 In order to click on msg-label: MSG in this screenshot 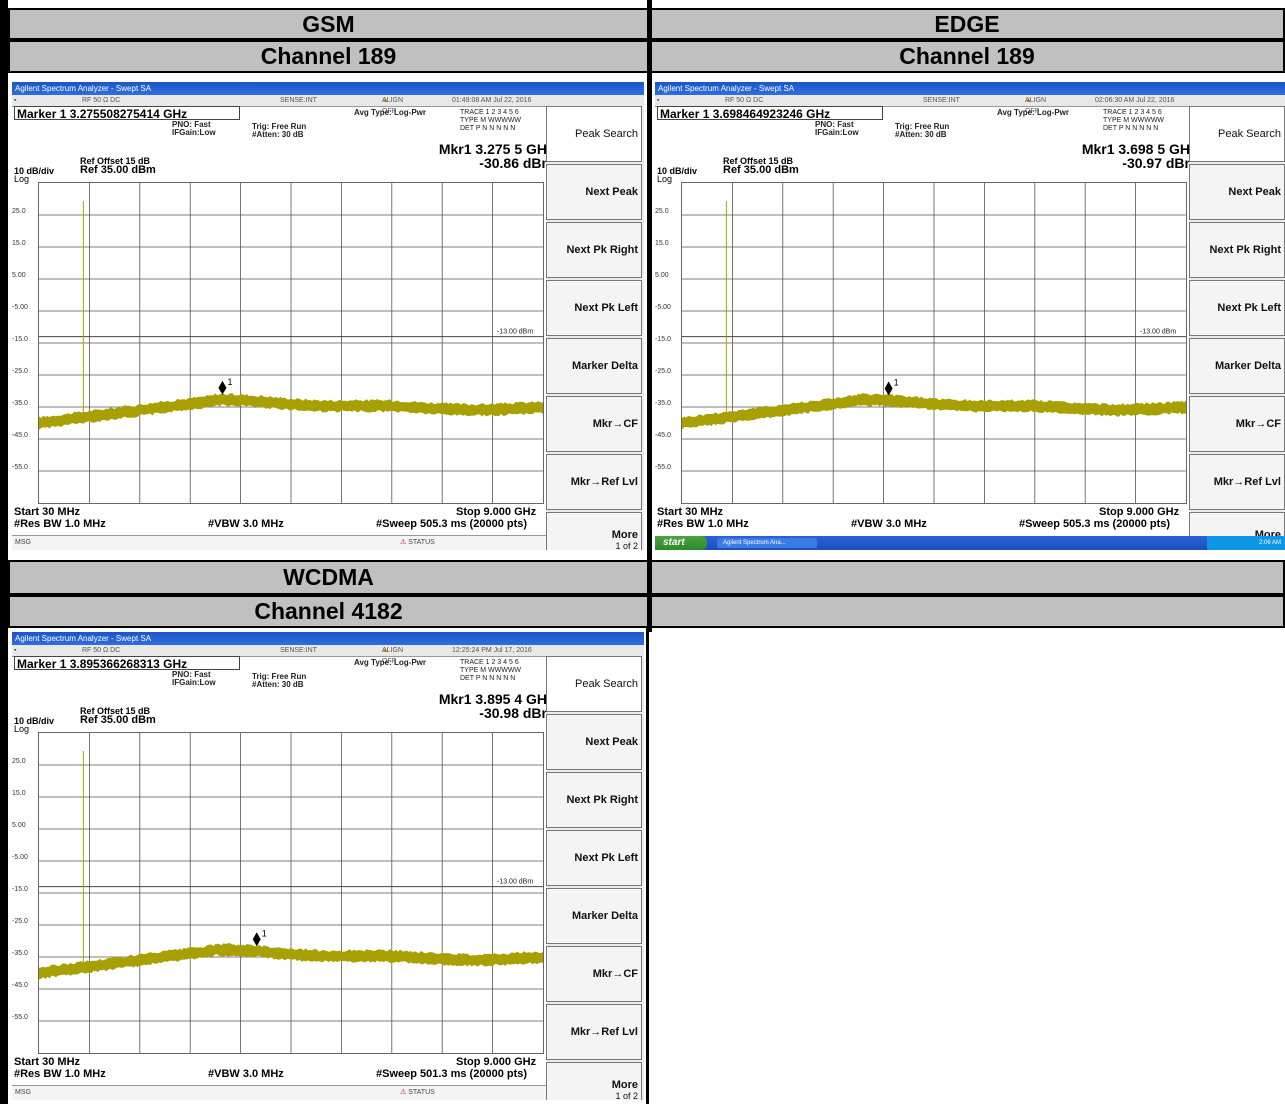, I will do `click(23, 1092)`.